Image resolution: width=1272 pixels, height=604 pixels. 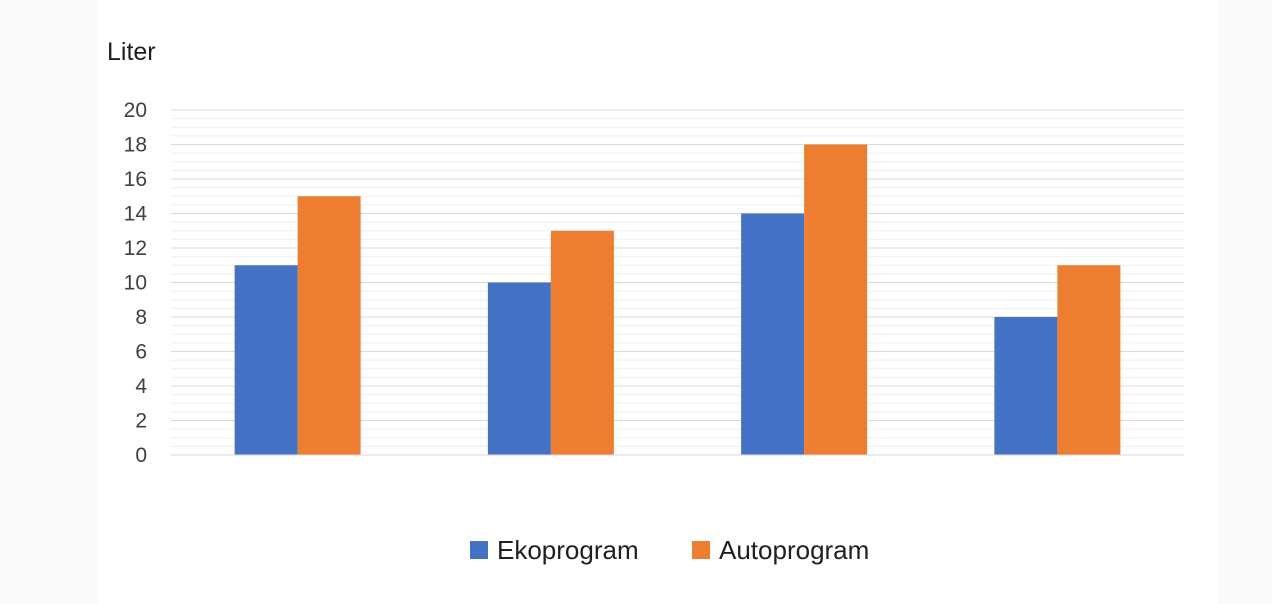 What do you see at coordinates (141, 352) in the screenshot?
I see `y-tick-label: 6` at bounding box center [141, 352].